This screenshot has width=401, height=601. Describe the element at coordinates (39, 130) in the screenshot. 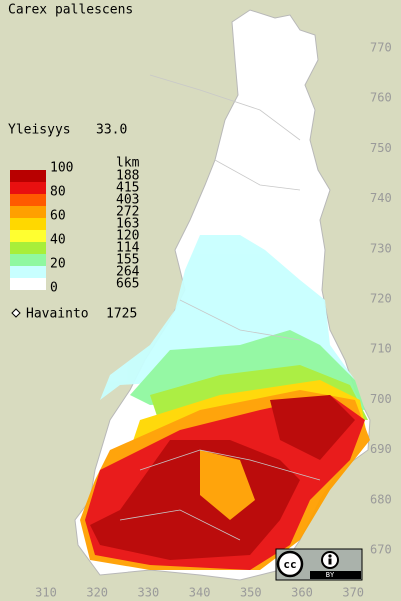

I see `frequency-label: Yleisyys` at that location.